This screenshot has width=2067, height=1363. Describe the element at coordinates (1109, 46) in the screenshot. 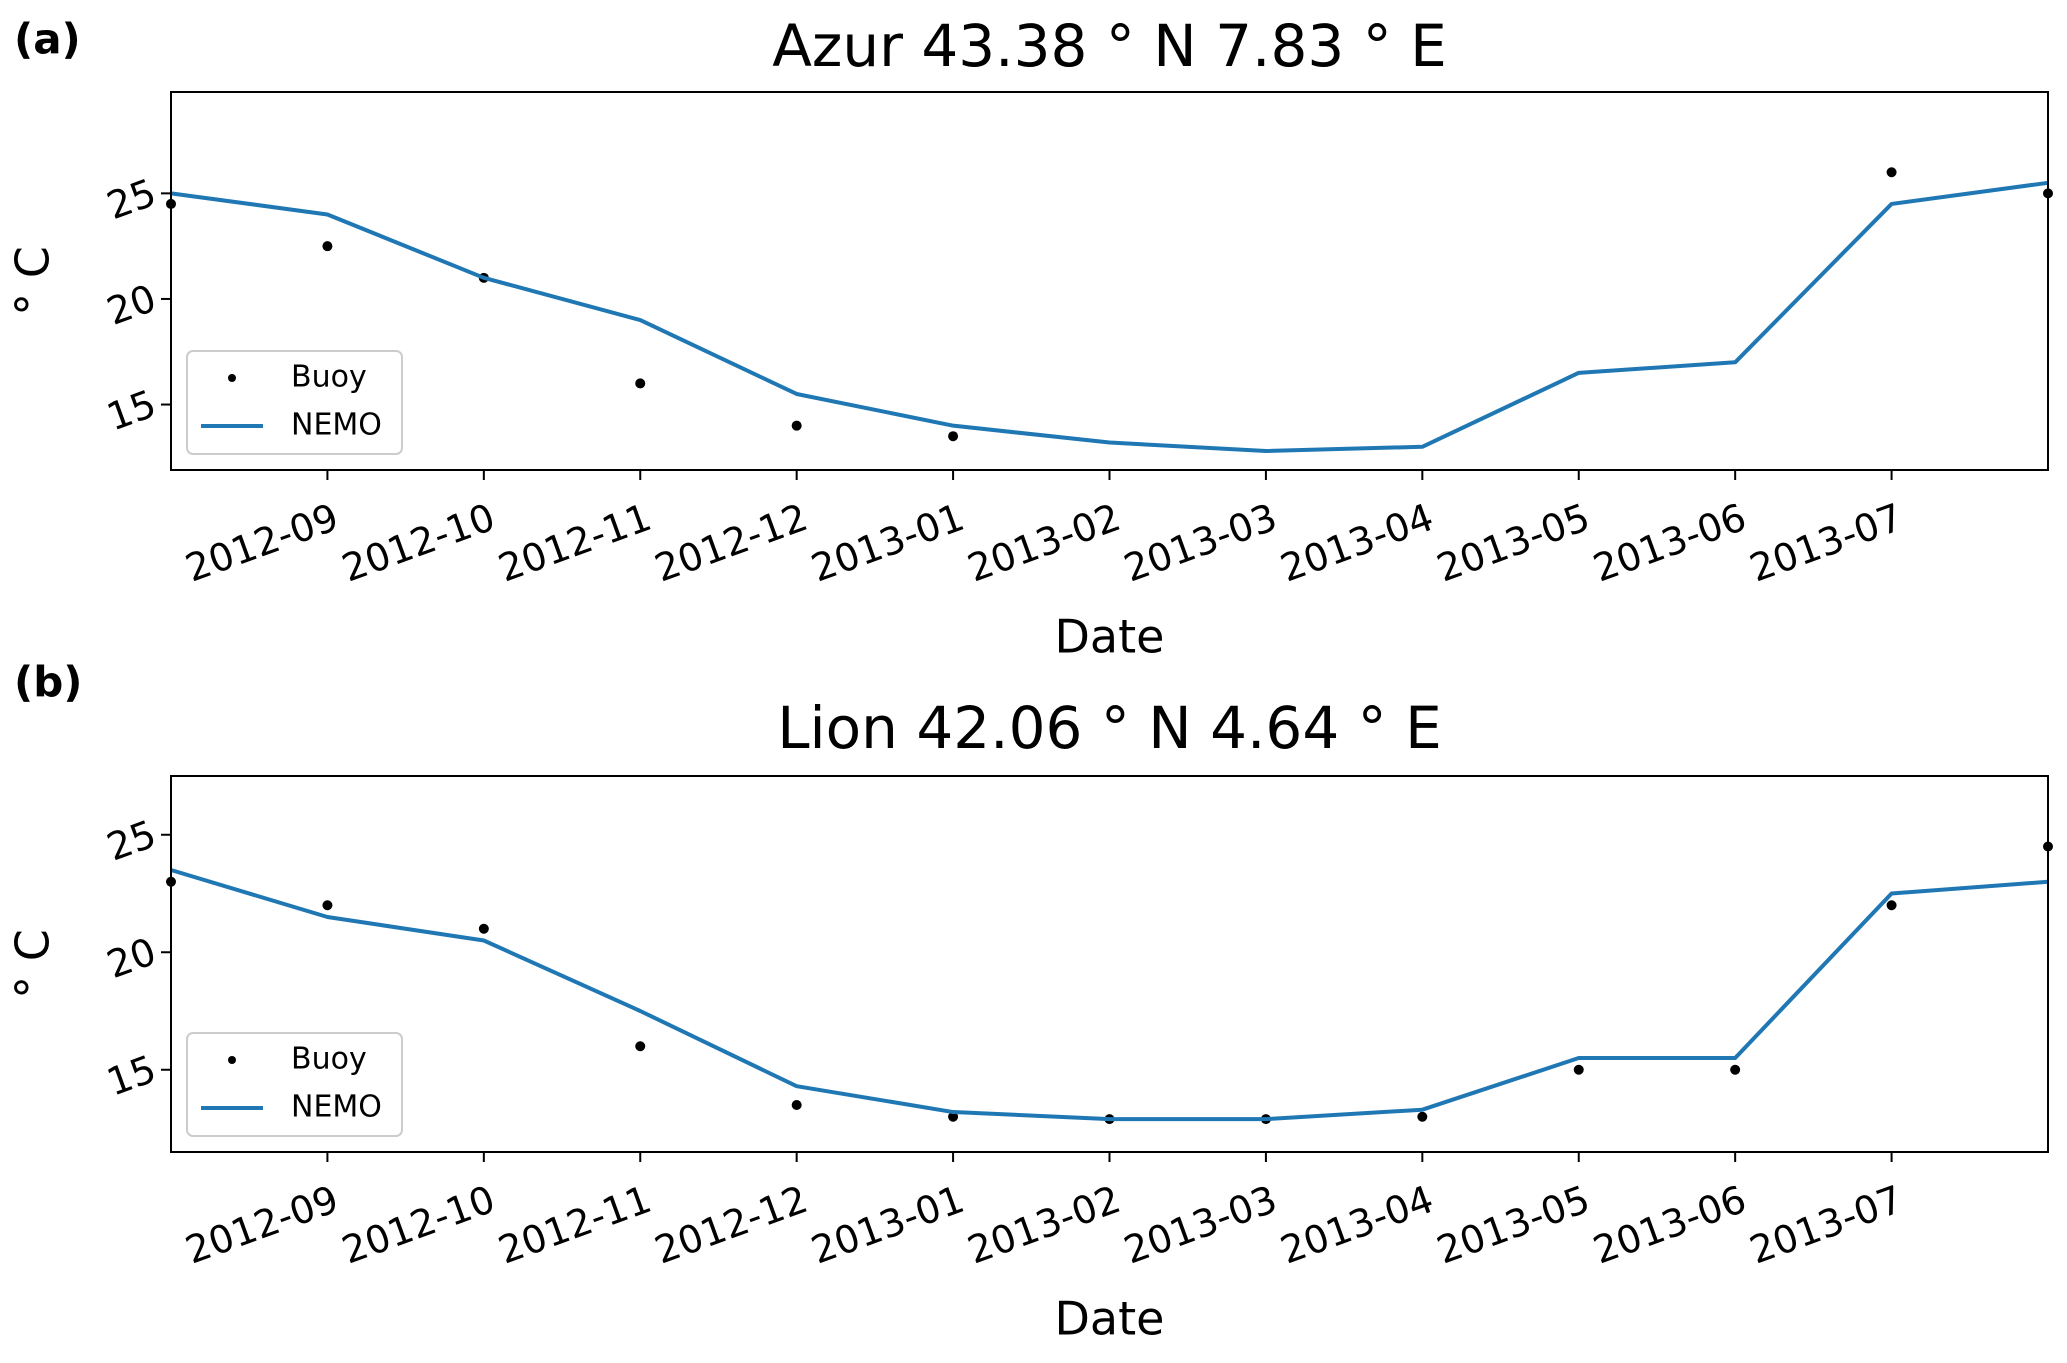

I see `chart-title: Azur 43.38 ° N 7.83 ° E` at that location.